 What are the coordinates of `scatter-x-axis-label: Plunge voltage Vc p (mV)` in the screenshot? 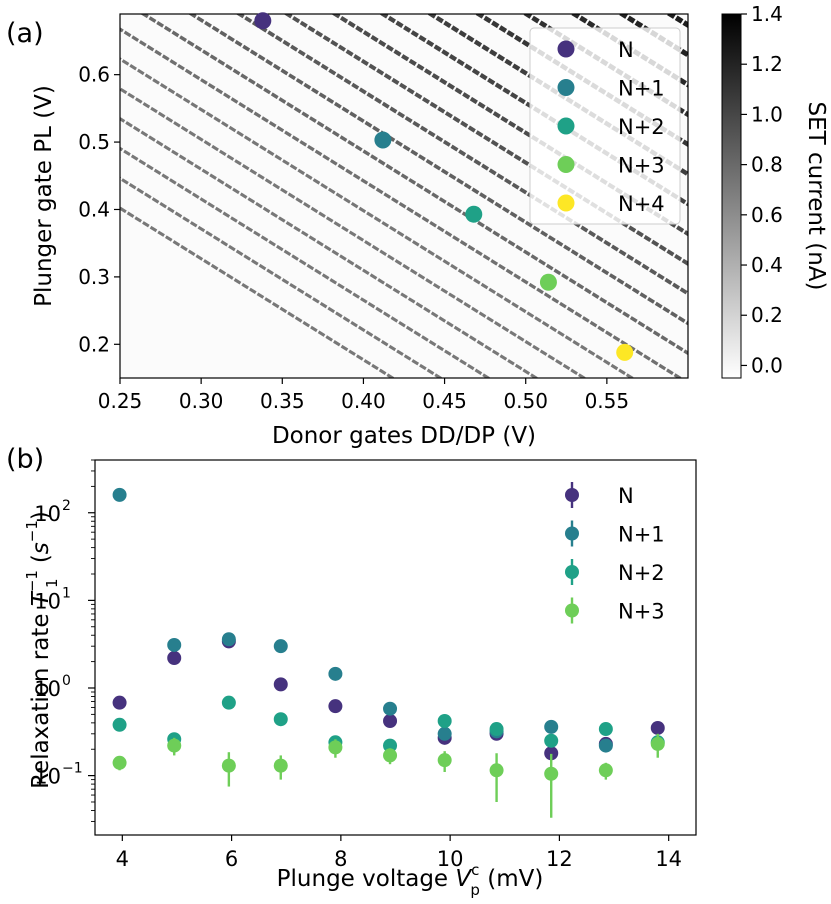 It's located at (410, 880).